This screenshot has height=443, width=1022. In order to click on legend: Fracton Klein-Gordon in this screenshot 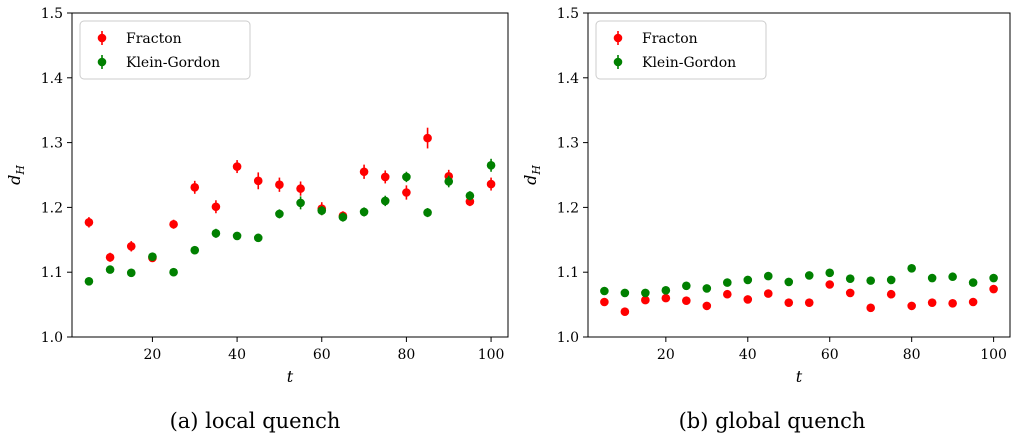, I will do `click(165, 50)`.